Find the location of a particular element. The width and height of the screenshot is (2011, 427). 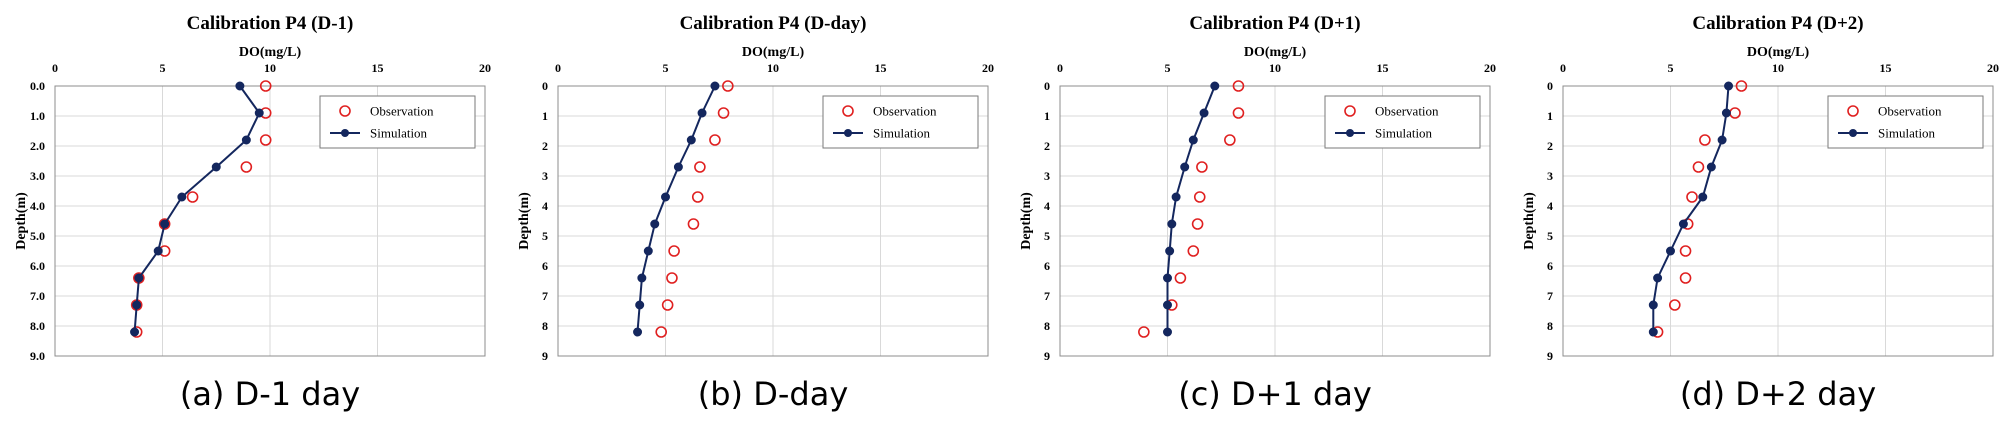

y-tick-label: 2.0 is located at coordinates (37, 146).